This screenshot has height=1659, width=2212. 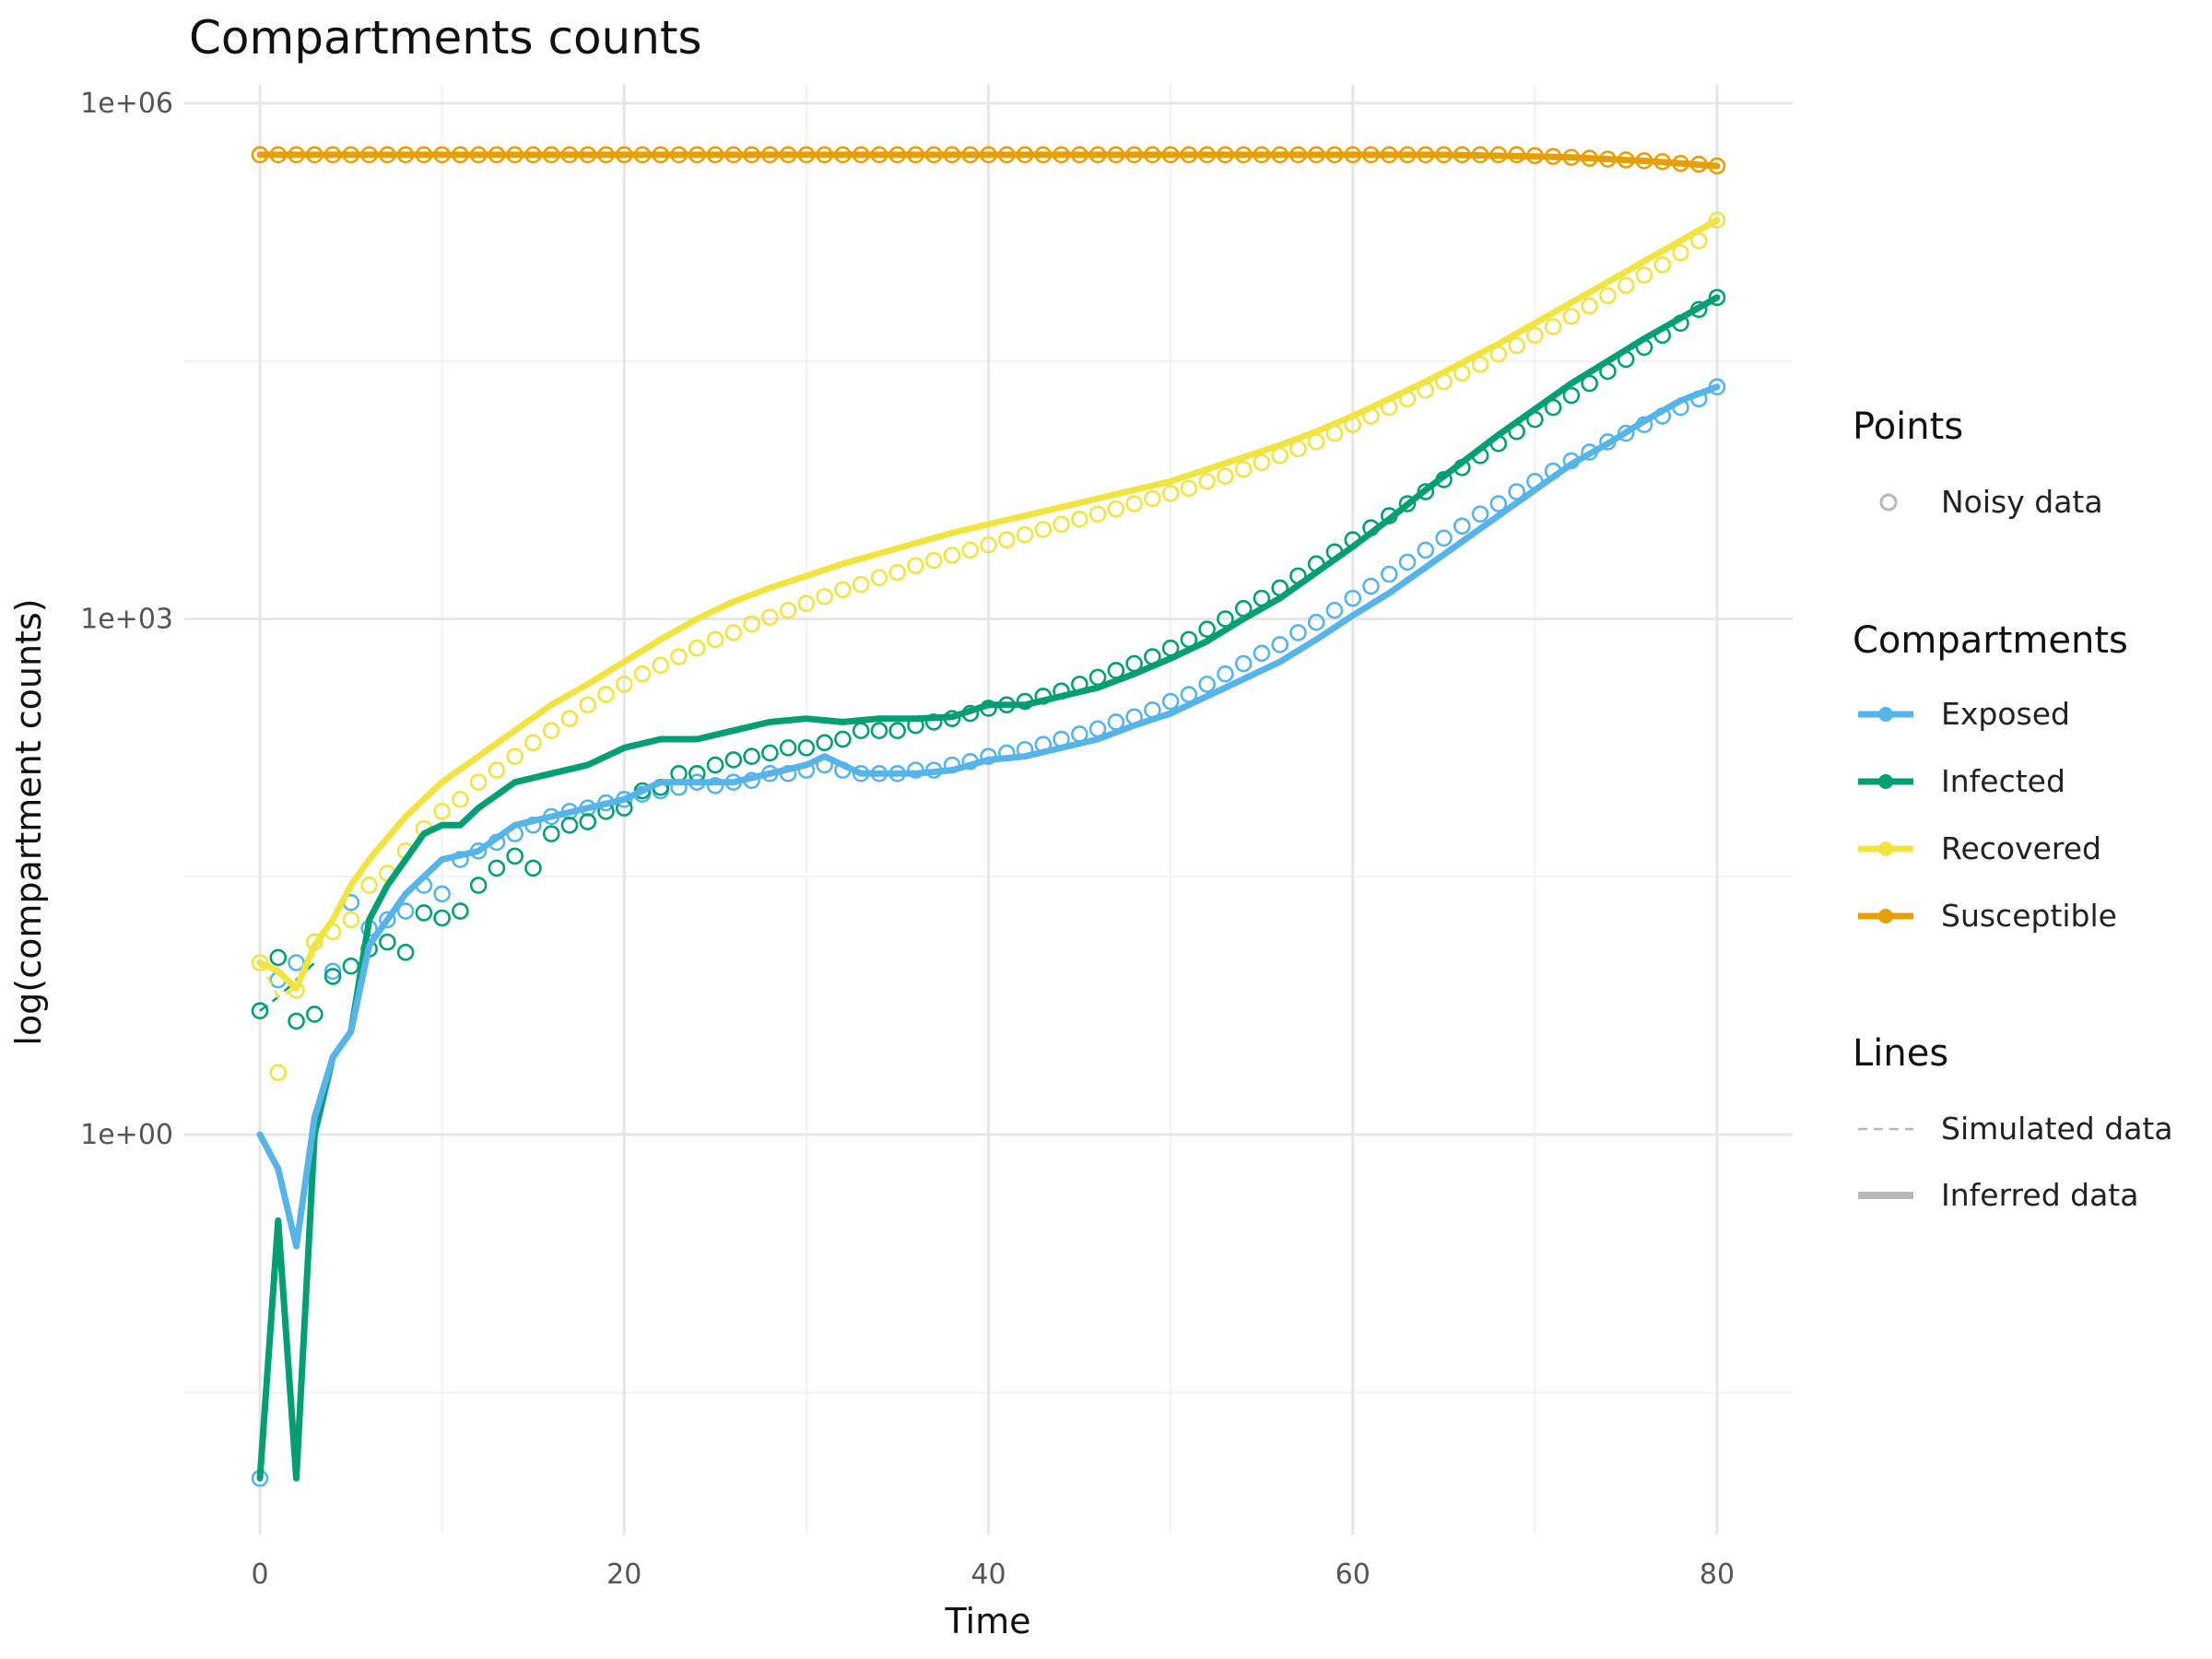 I want to click on legend-marker-exposed, so click(x=1885, y=714).